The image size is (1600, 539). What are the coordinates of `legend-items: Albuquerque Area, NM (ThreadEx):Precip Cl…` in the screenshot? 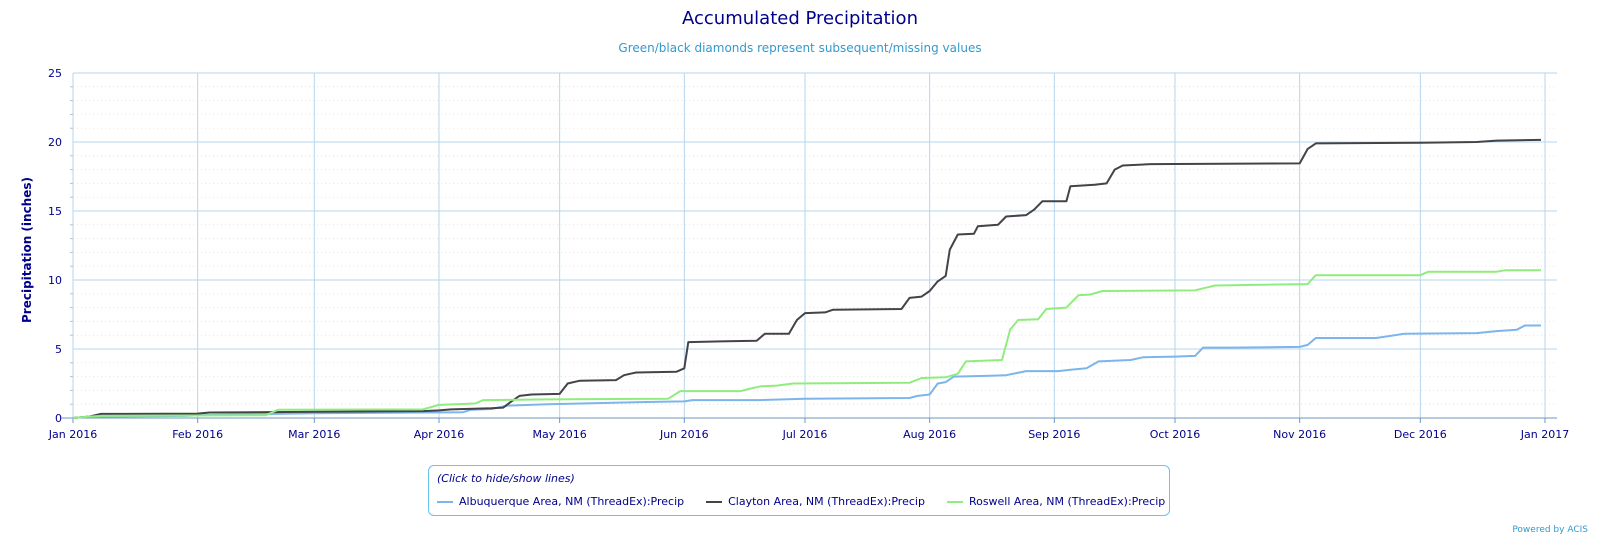 It's located at (801, 501).